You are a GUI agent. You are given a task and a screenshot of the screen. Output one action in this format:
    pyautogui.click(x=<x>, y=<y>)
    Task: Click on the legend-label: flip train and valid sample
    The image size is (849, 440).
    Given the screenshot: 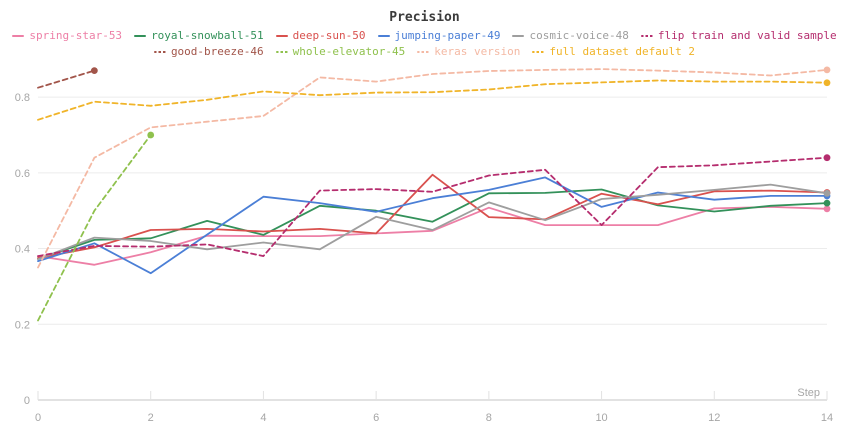 What is the action you would take?
    pyautogui.click(x=747, y=35)
    